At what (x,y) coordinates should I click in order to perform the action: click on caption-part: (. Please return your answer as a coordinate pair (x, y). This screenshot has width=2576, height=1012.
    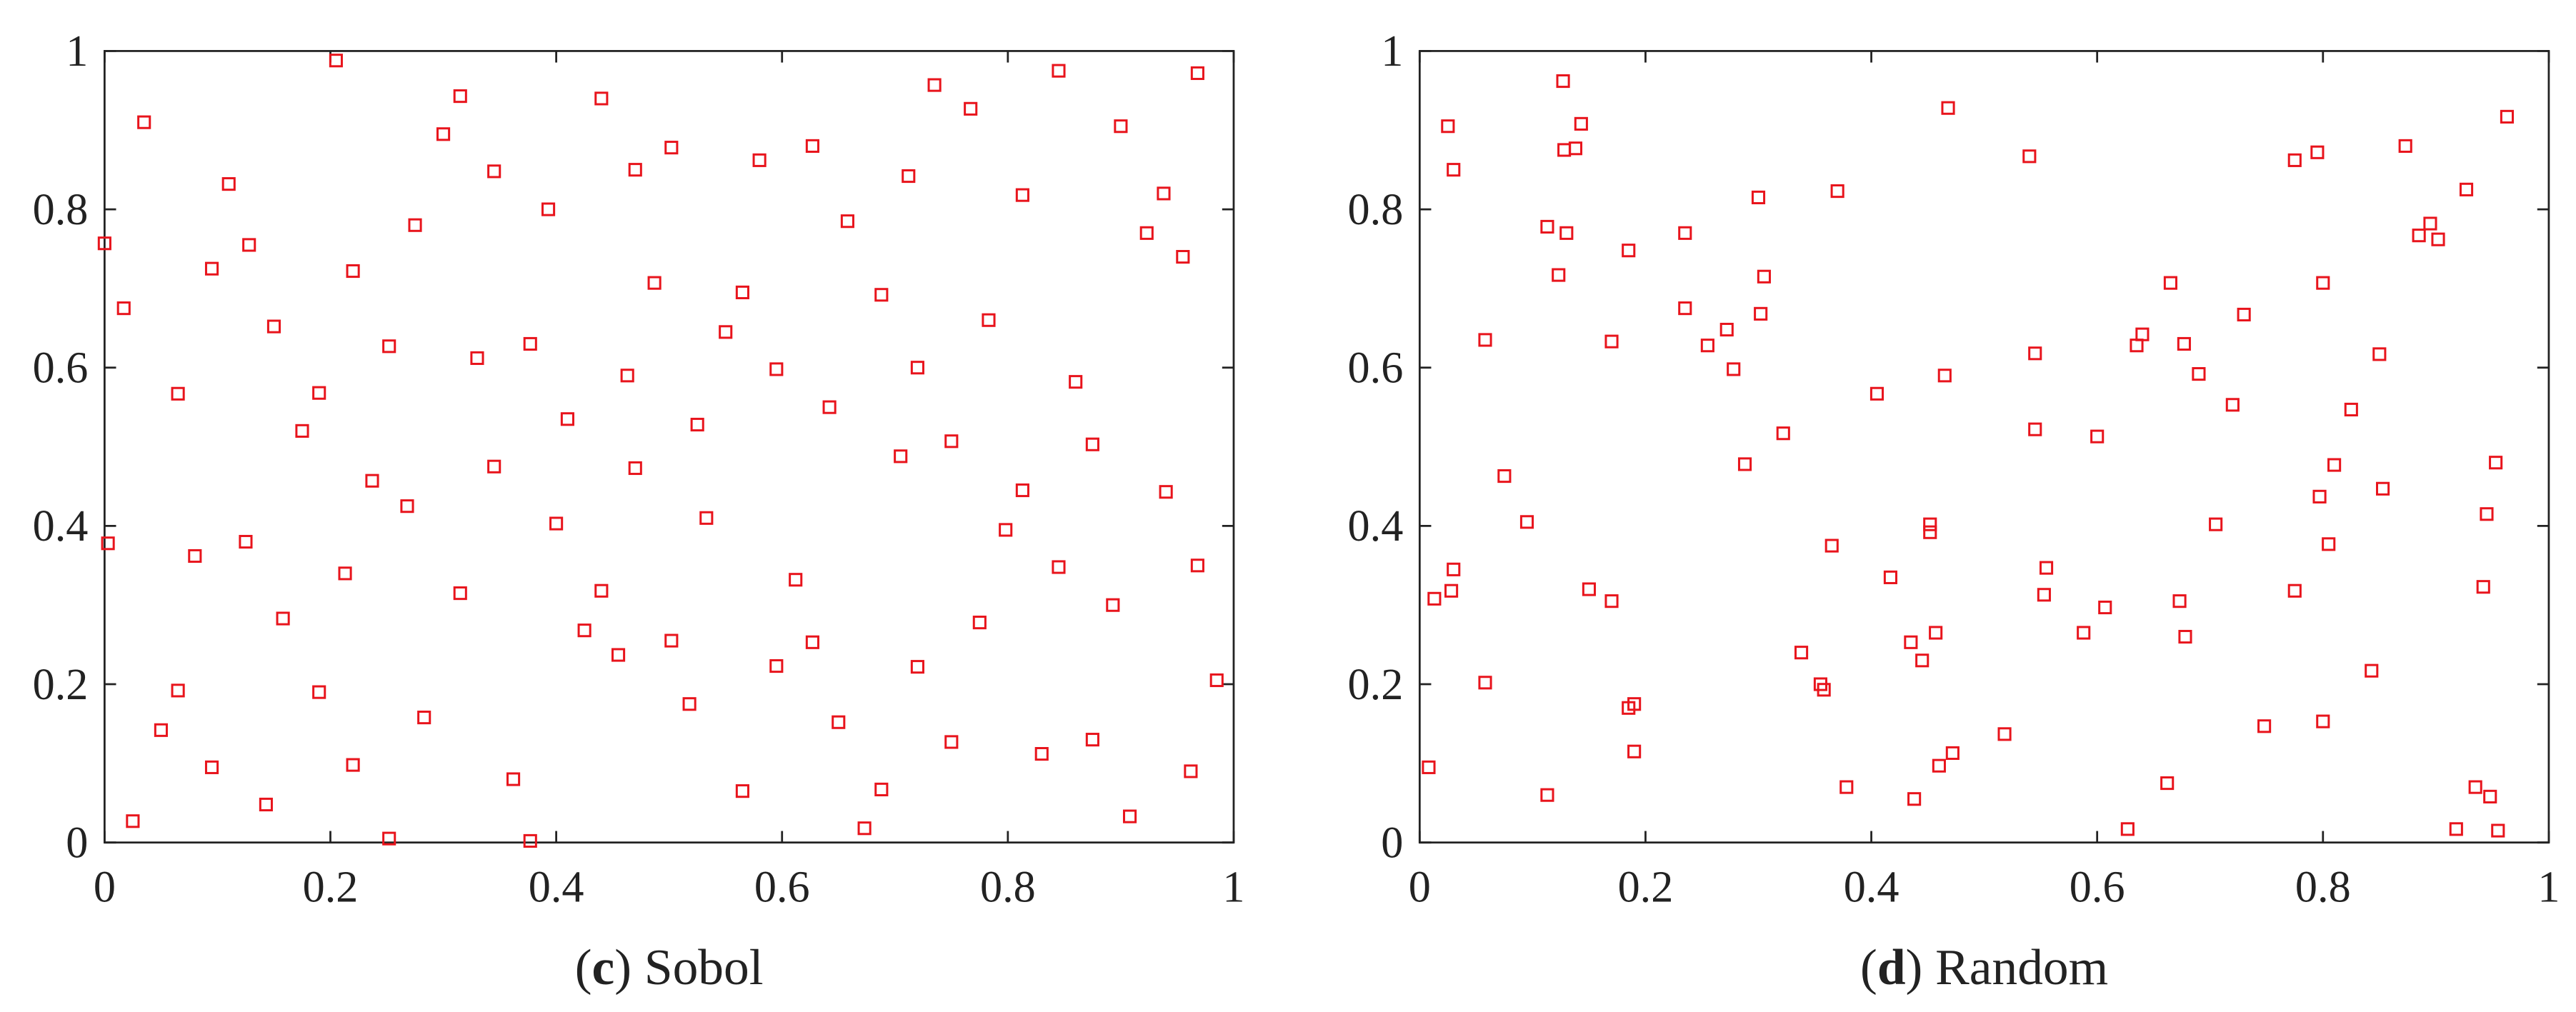
    Looking at the image, I should click on (1868, 967).